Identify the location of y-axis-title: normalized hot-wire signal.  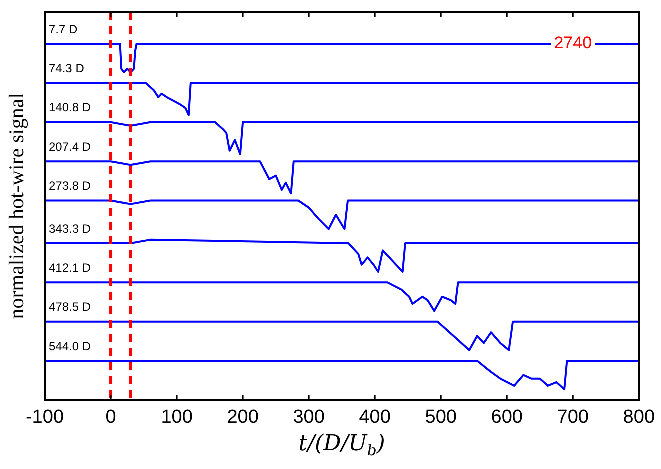
(16, 206).